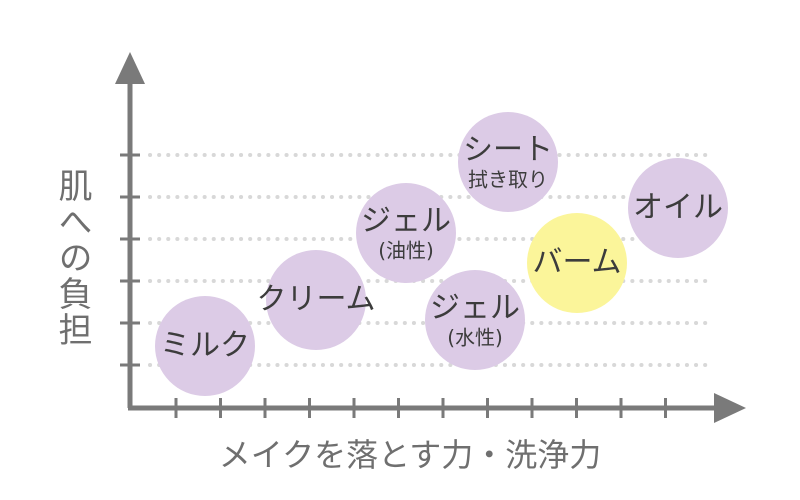 The height and width of the screenshot is (500, 800). I want to click on bubble-title: クリーム, so click(316, 299).